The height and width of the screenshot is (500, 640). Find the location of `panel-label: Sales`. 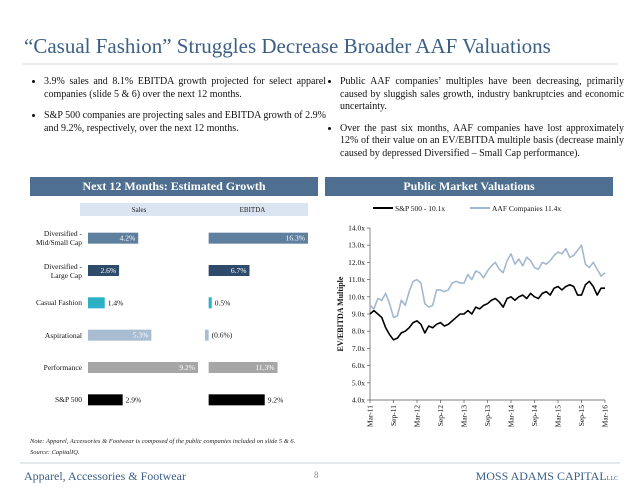

panel-label: Sales is located at coordinates (139, 210).